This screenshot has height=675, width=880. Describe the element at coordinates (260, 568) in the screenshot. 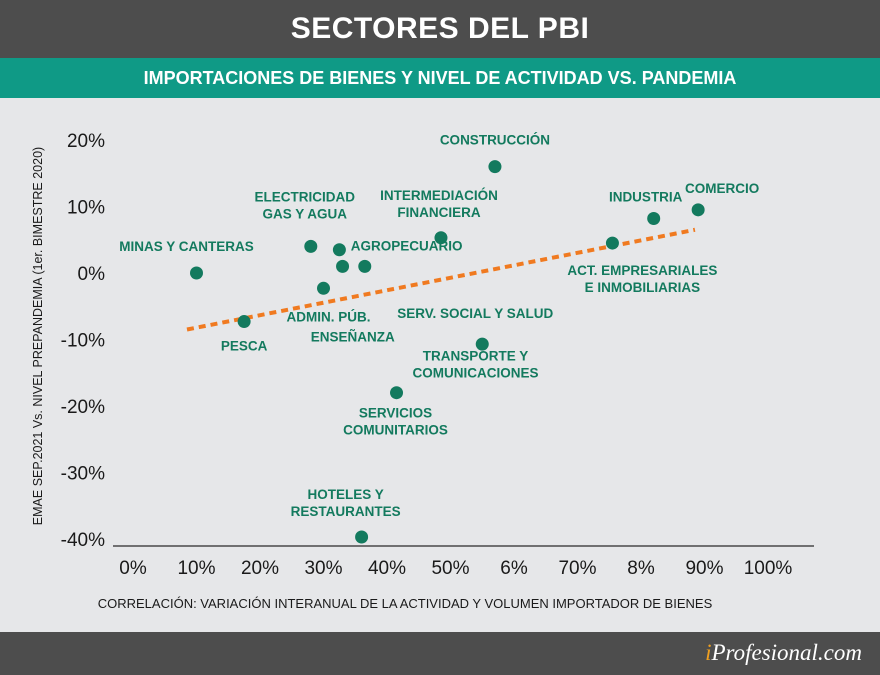

I see `x-tick-label: 20%` at that location.